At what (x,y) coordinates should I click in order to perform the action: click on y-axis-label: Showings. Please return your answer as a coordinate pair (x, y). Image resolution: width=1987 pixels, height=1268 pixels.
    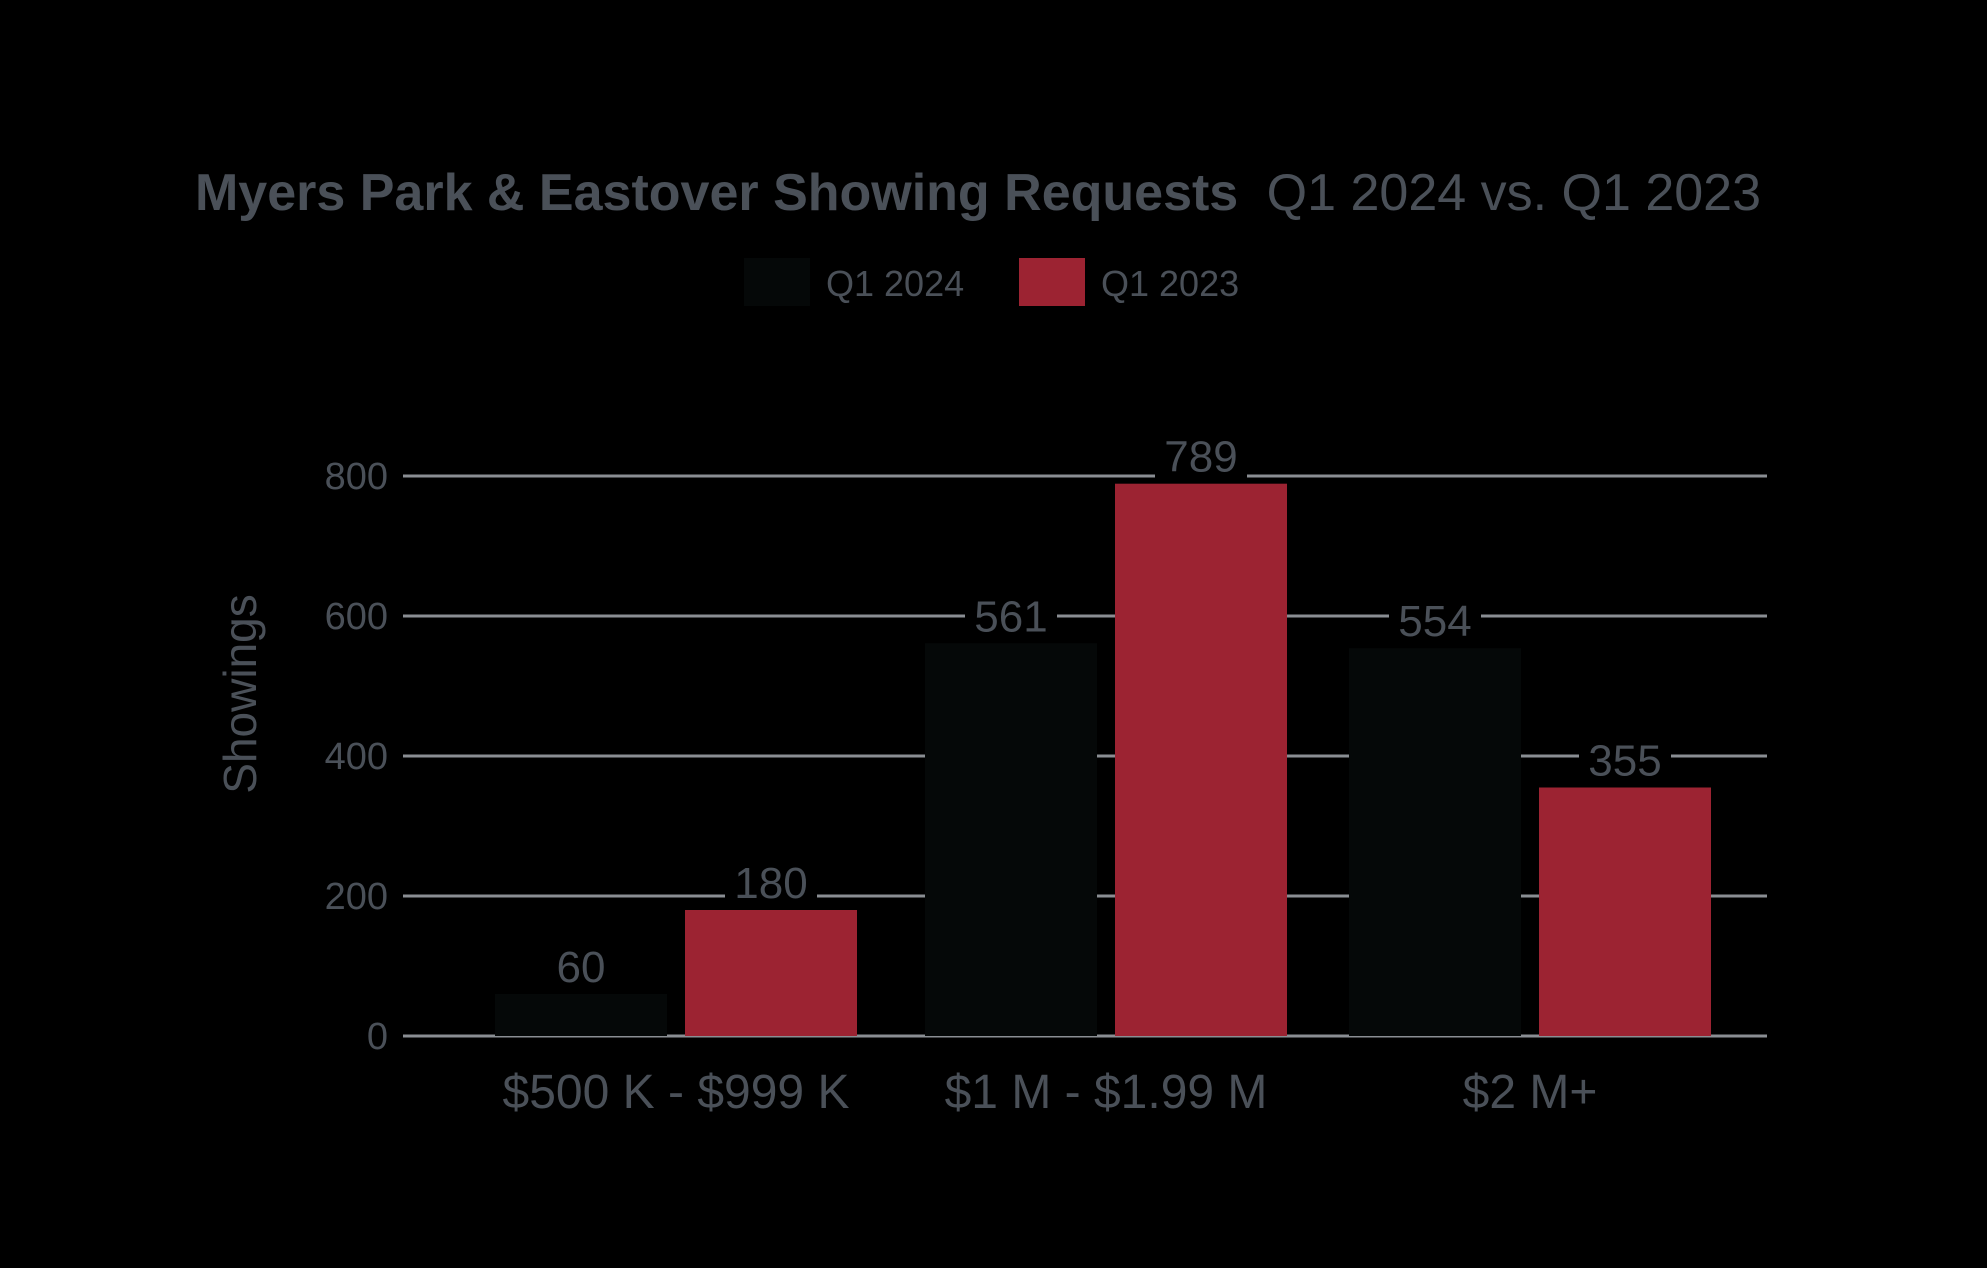
    Looking at the image, I should click on (240, 693).